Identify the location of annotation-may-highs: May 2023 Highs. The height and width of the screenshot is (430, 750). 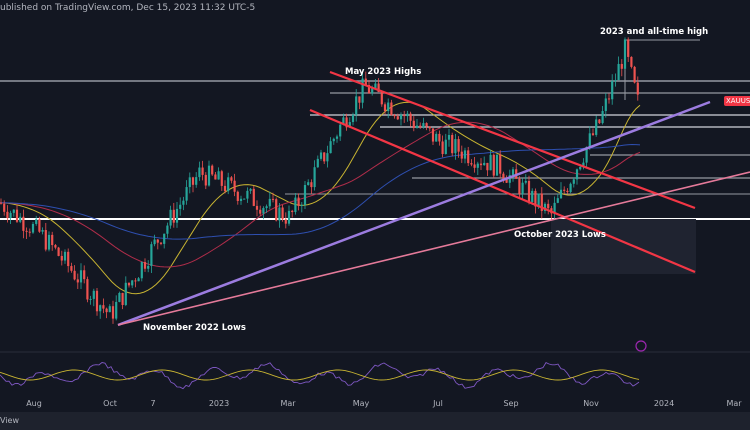
(383, 72).